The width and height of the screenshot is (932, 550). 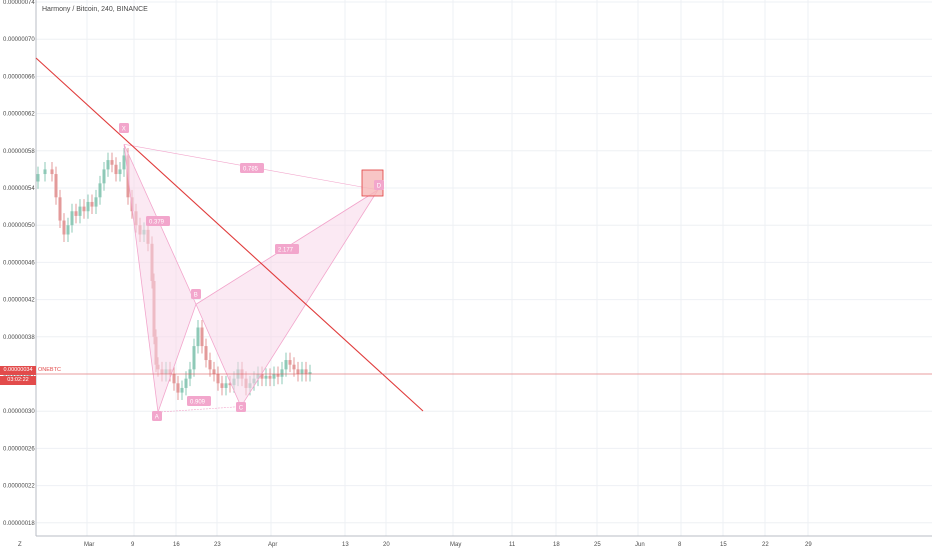 What do you see at coordinates (133, 545) in the screenshot?
I see `x-tick-label: 9` at bounding box center [133, 545].